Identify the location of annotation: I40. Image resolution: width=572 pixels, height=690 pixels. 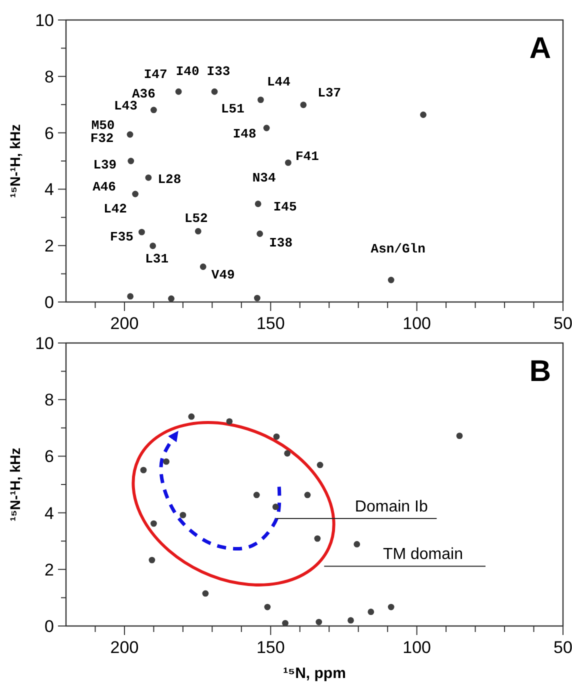
(188, 72).